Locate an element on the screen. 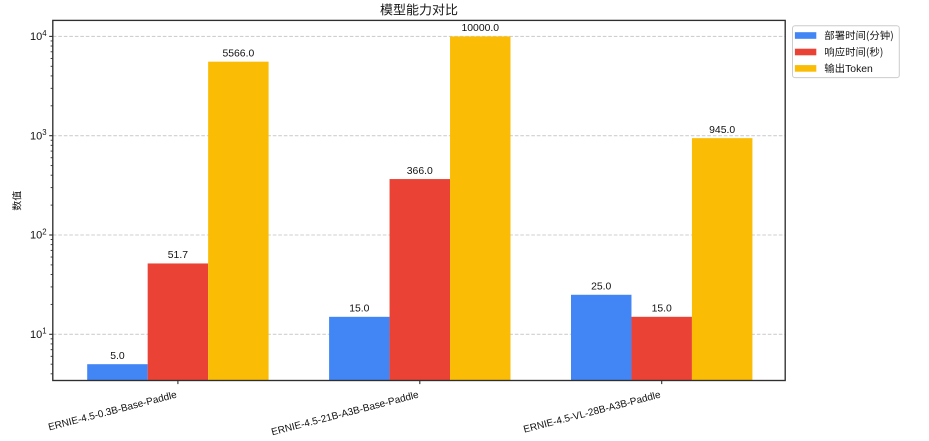 The width and height of the screenshot is (929, 441). svg-text: 25.0 is located at coordinates (601, 286).